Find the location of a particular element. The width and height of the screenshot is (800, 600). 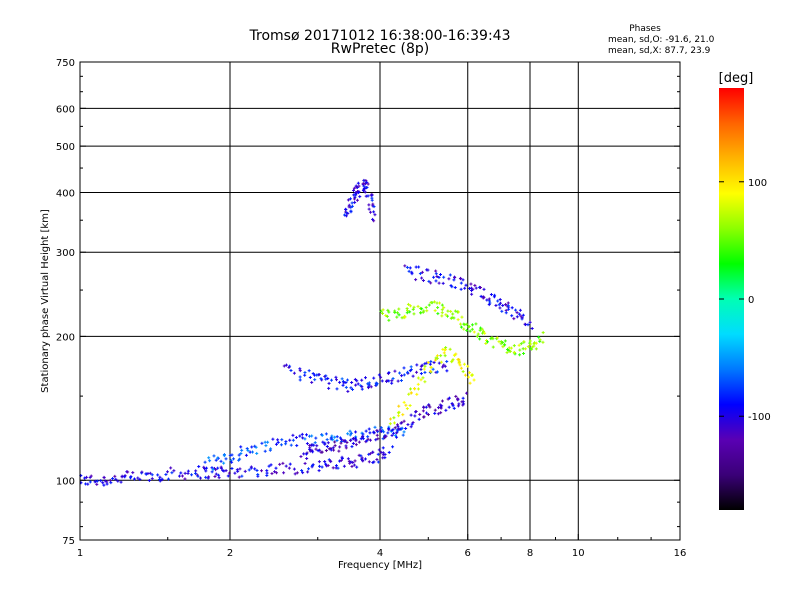

colorbar-tick-label: 0 is located at coordinates (751, 300).